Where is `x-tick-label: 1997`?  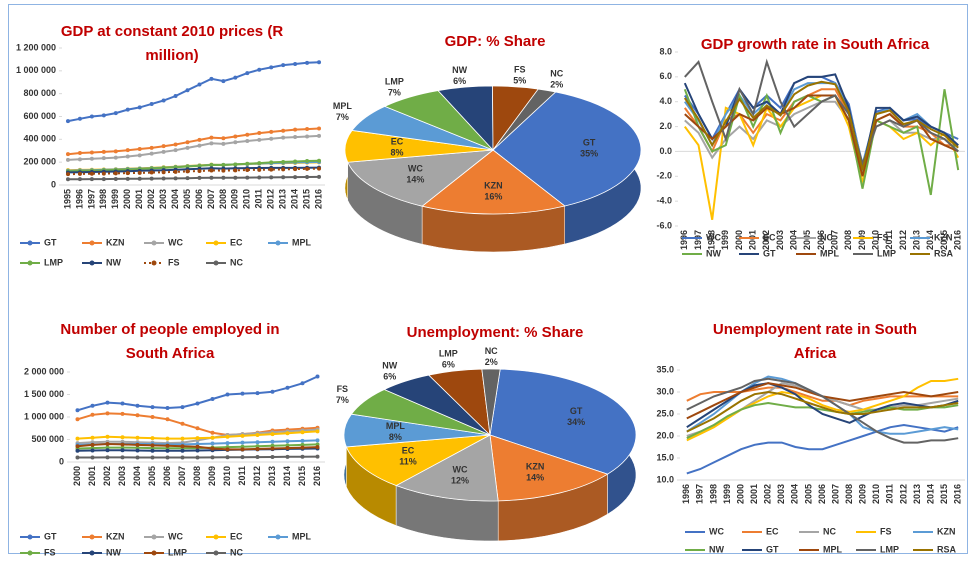
x-tick-label: 1997 is located at coordinates (698, 240).